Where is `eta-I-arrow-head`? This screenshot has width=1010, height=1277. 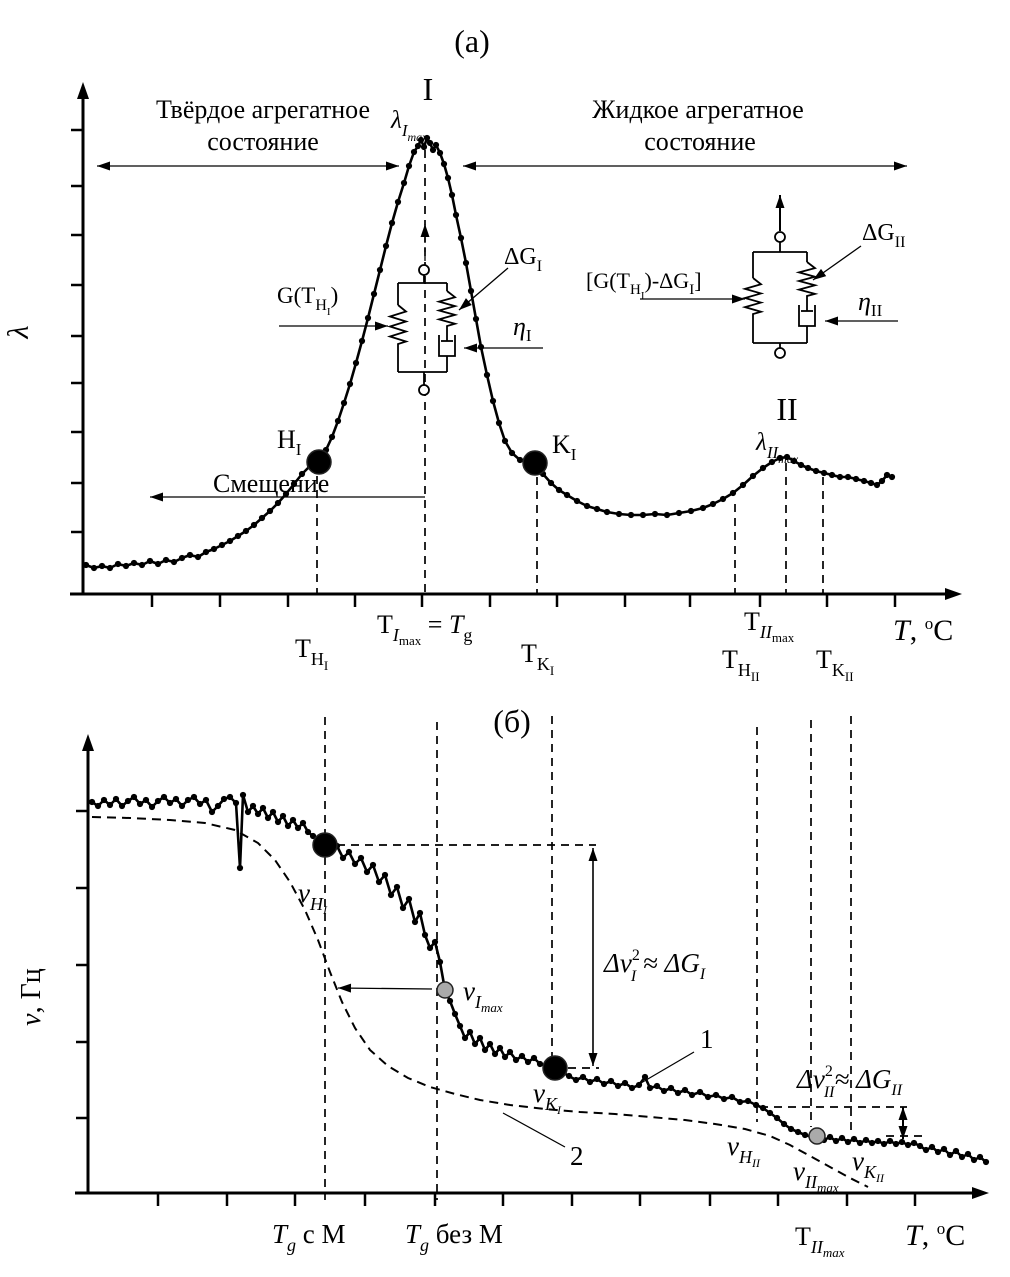
eta-I-arrow-head is located at coordinates (470, 348).